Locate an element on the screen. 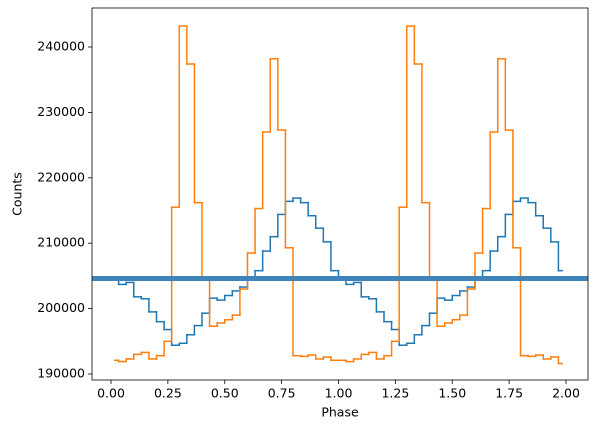  y-tick-label: 240000 is located at coordinates (61, 45).